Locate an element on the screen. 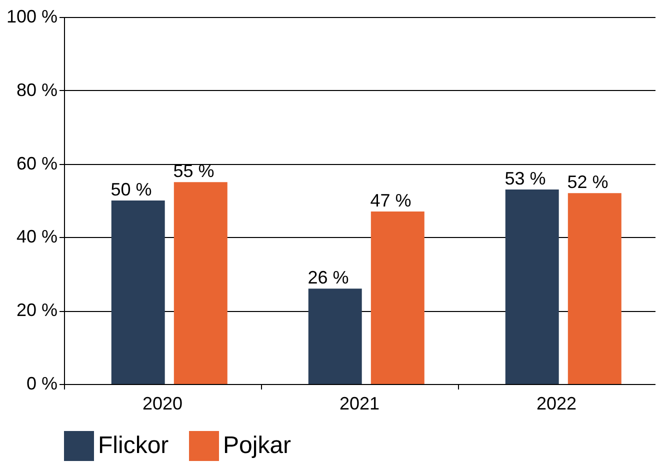  y-tick-label: 100 % is located at coordinates (32, 16).